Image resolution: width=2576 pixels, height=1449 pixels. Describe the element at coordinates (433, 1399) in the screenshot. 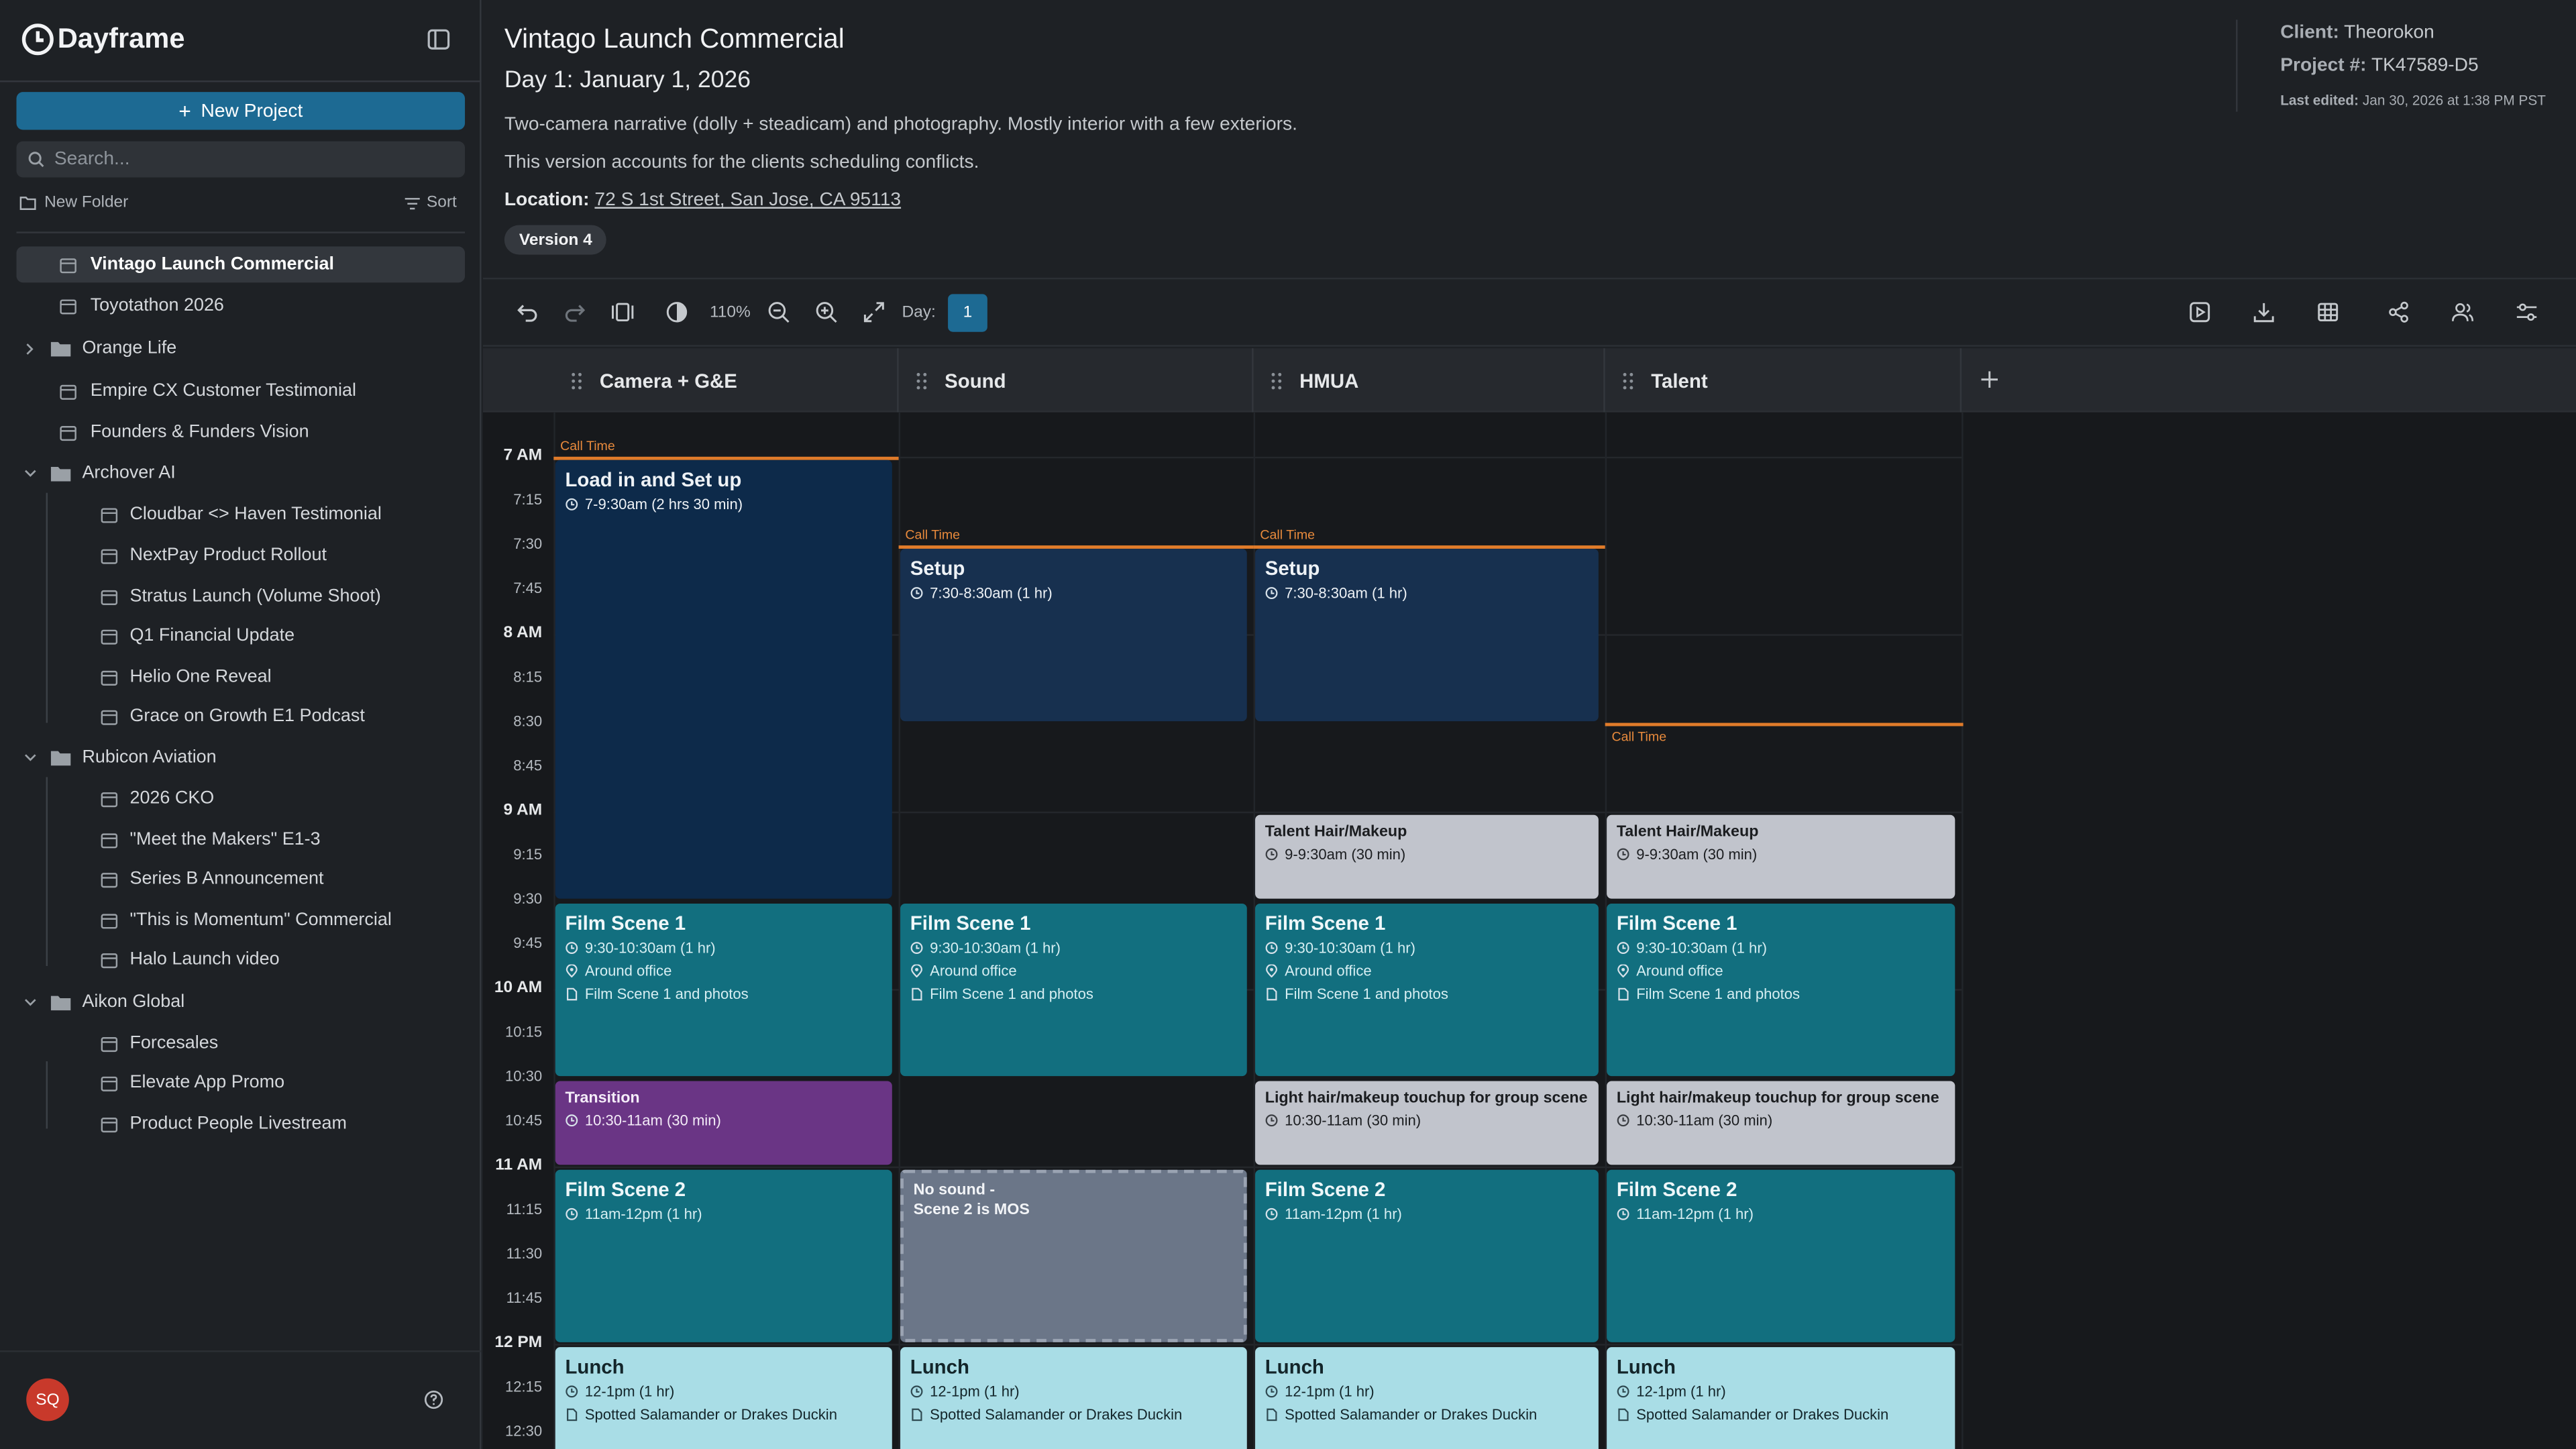

I see `help-icon` at that location.